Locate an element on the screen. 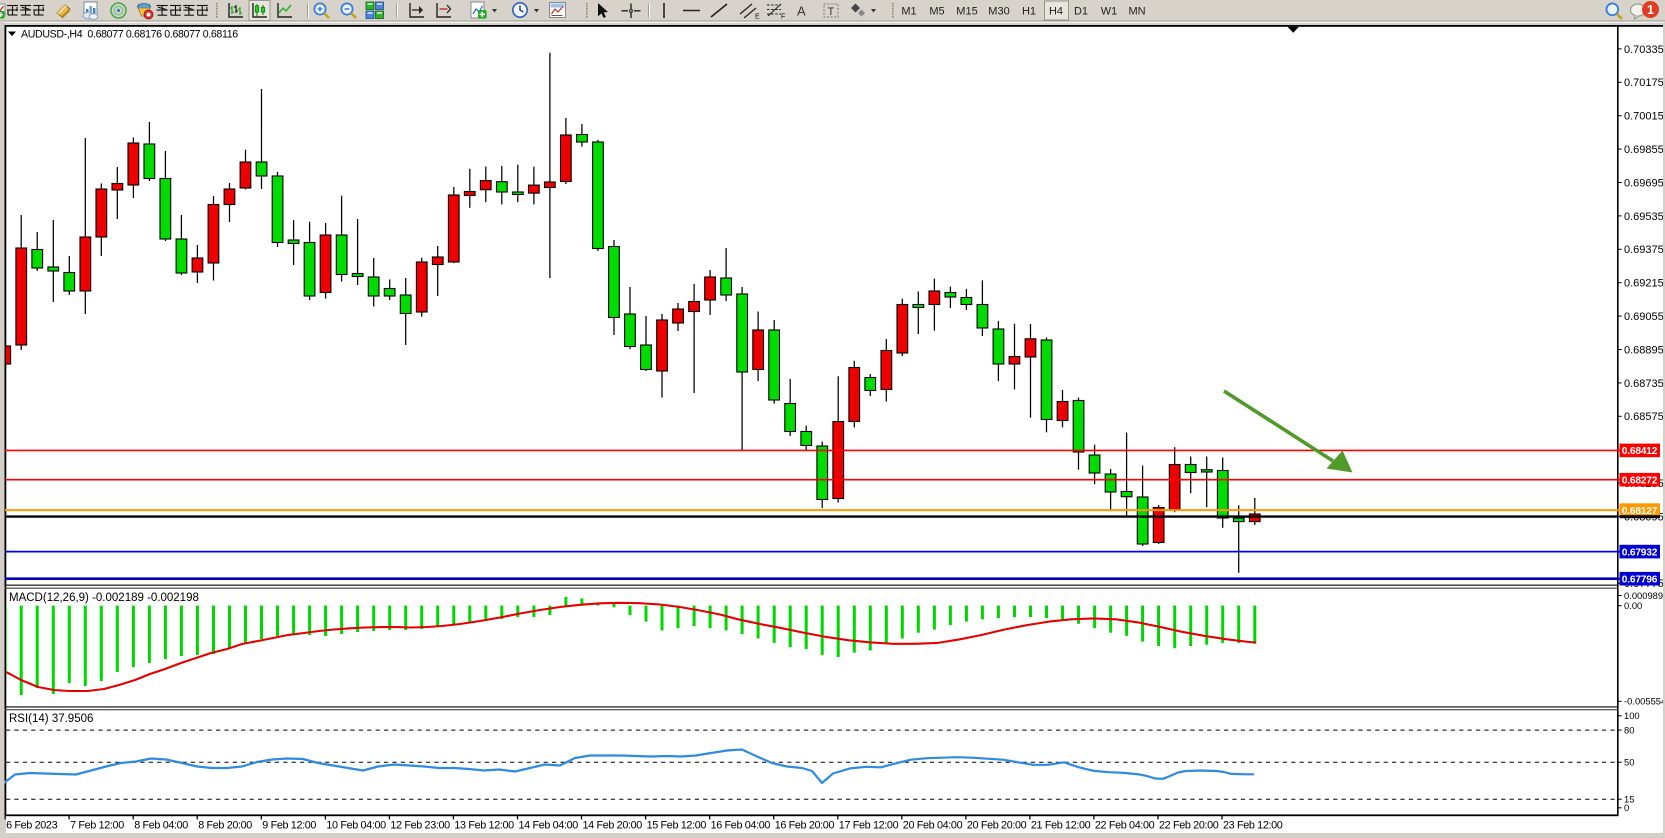 This screenshot has width=1665, height=838. svg-text: 0.68735 is located at coordinates (1644, 384).